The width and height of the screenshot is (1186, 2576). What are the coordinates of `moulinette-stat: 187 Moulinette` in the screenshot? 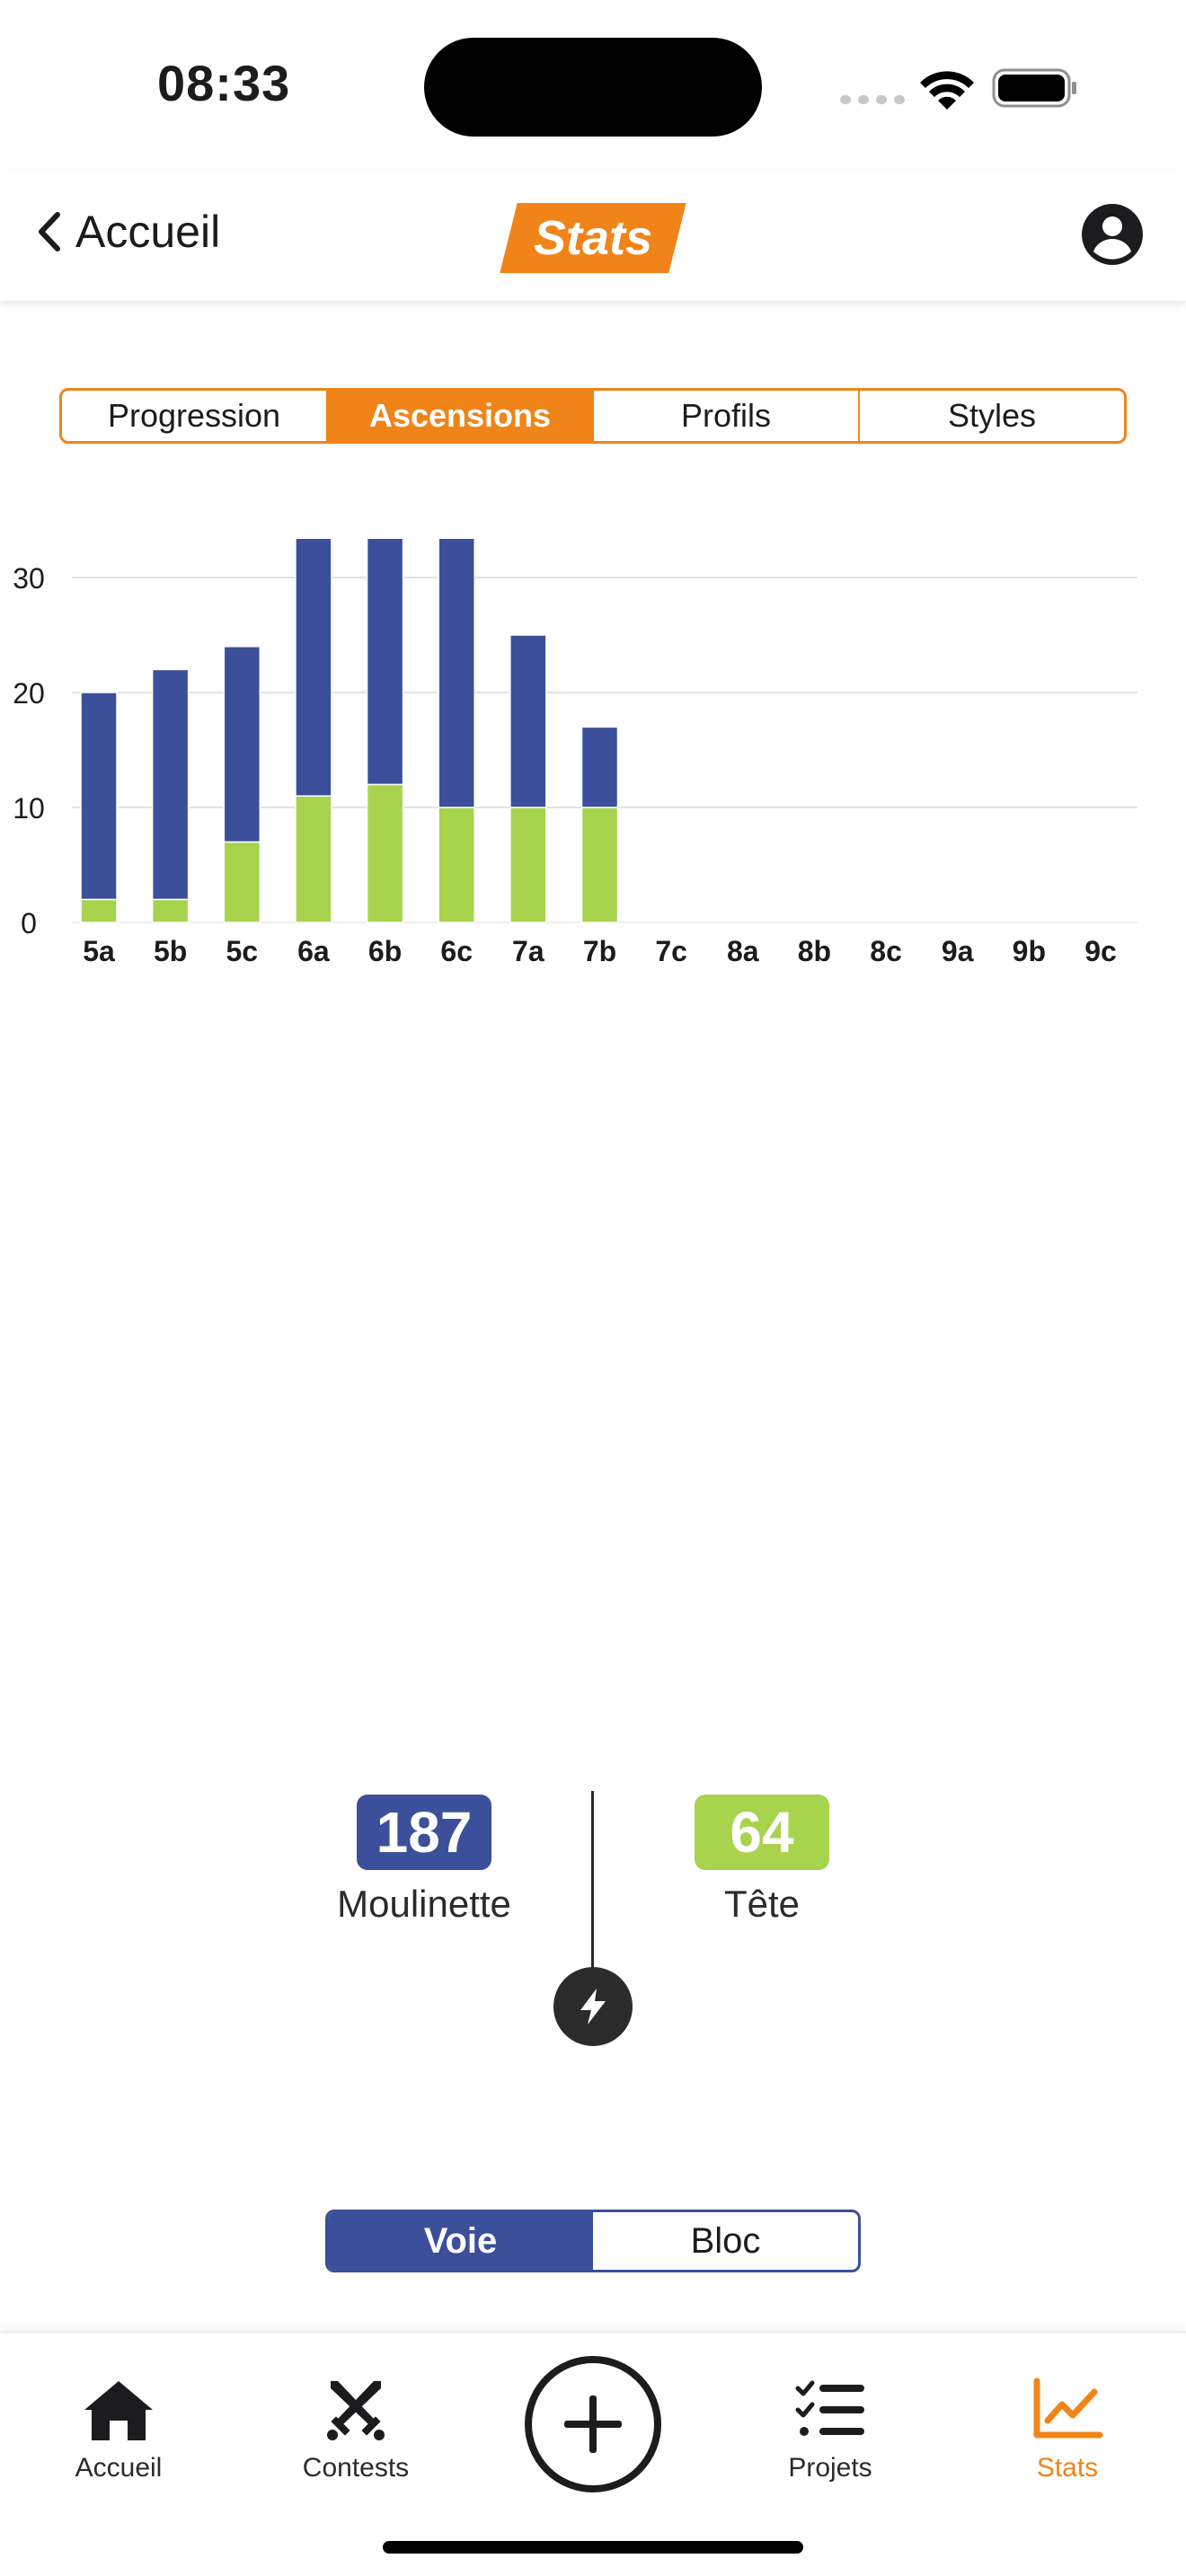 It's located at (424, 1860).